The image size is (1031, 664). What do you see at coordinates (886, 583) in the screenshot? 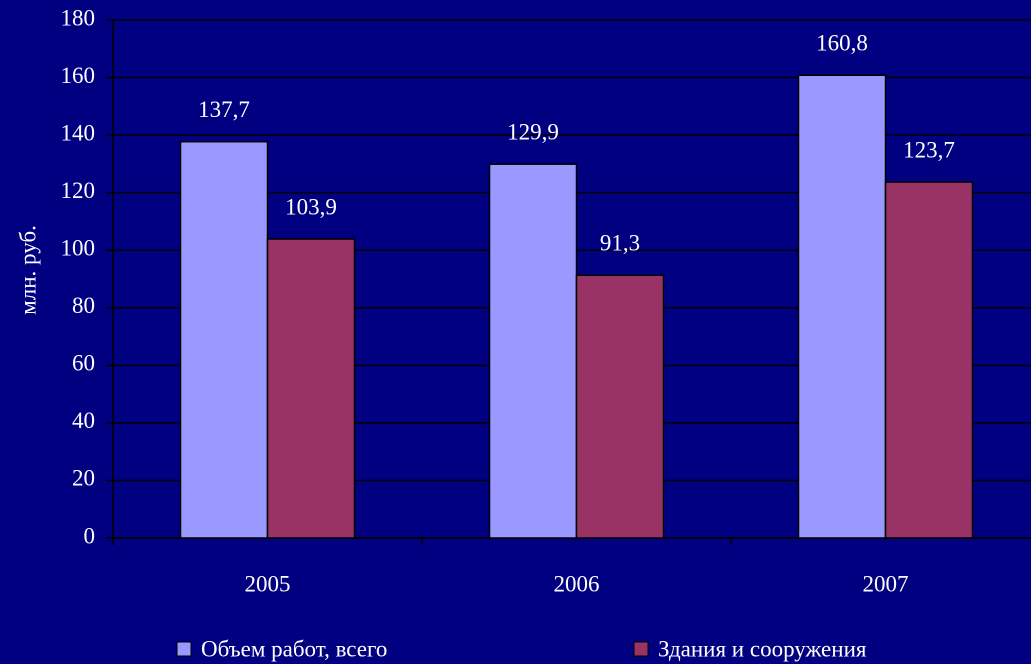
I see `x-tick-label: 2007` at bounding box center [886, 583].